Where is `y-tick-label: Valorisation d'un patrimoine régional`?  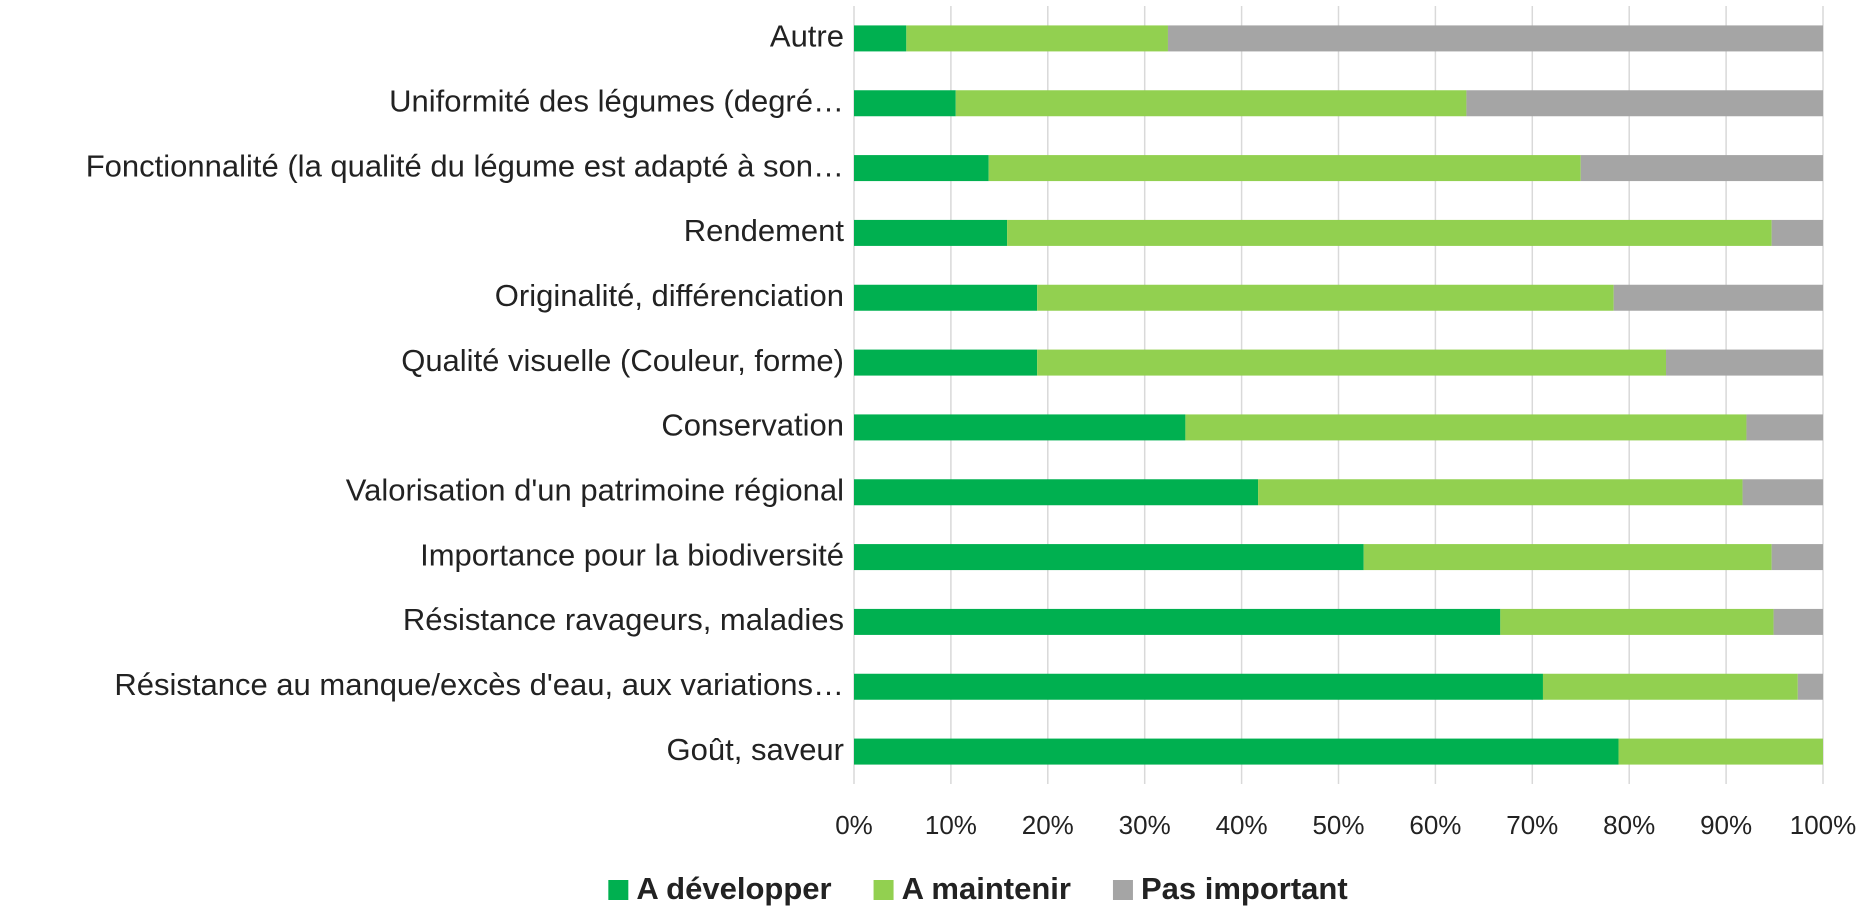 y-tick-label: Valorisation d'un patrimoine régional is located at coordinates (595, 489).